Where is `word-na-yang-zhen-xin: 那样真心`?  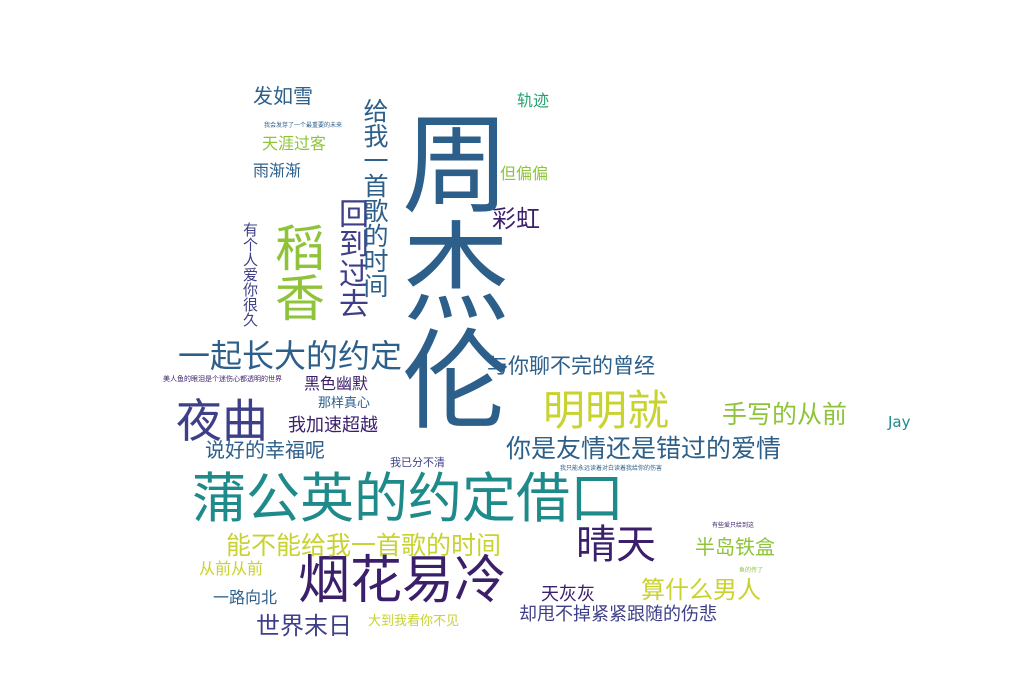
word-na-yang-zhen-xin: 那样真心 is located at coordinates (344, 403).